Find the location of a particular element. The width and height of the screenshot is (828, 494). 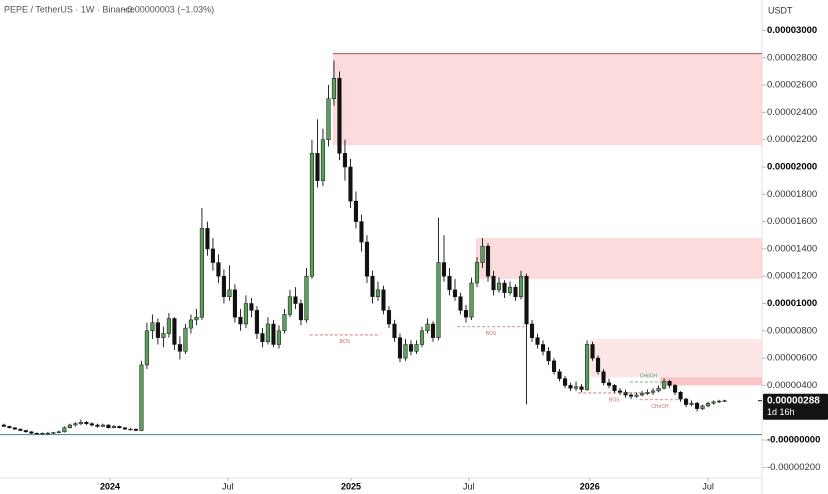

y-tick-label: 0.00003000 is located at coordinates (792, 30).